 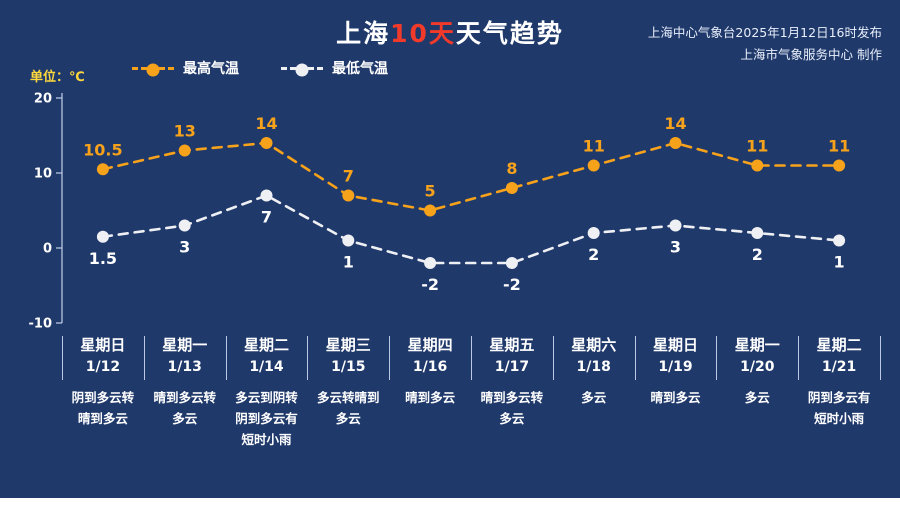 I want to click on svg-text: 5, so click(x=430, y=191).